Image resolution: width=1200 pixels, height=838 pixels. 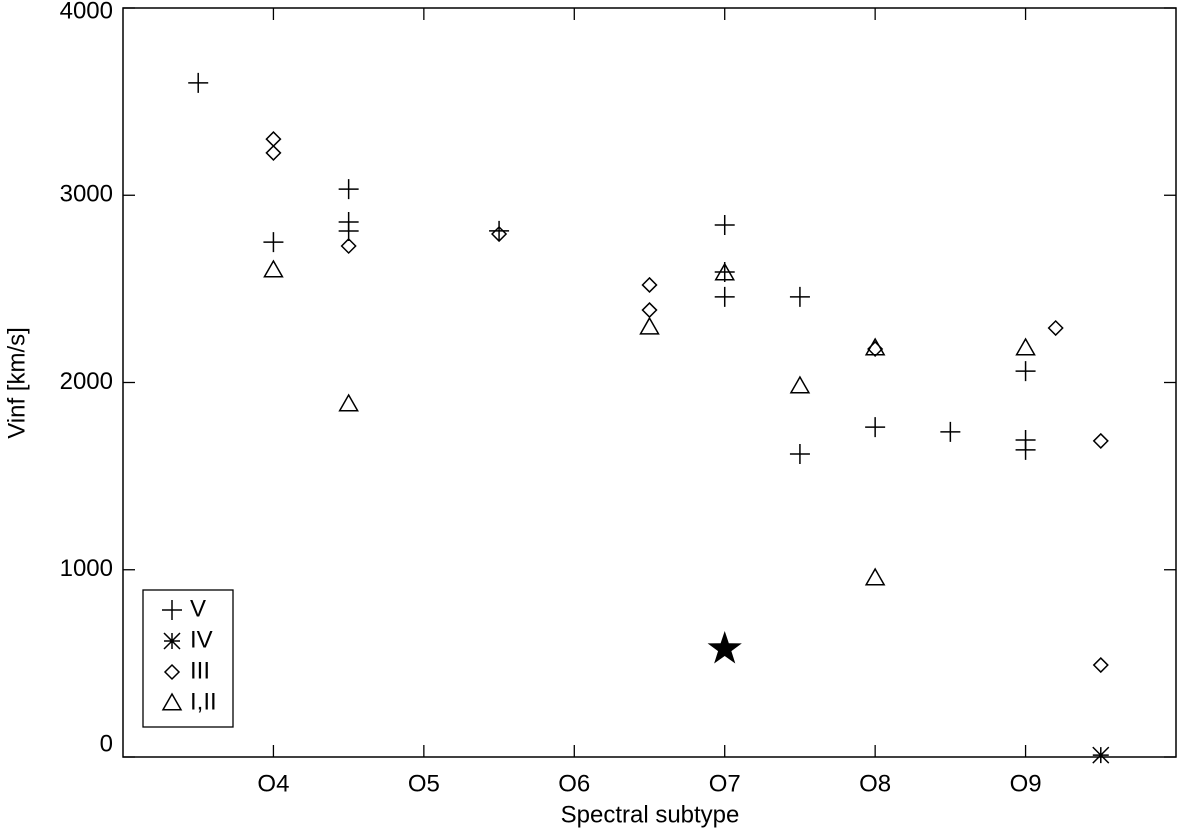 What do you see at coordinates (86, 194) in the screenshot?
I see `y-tick-label: 3000` at bounding box center [86, 194].